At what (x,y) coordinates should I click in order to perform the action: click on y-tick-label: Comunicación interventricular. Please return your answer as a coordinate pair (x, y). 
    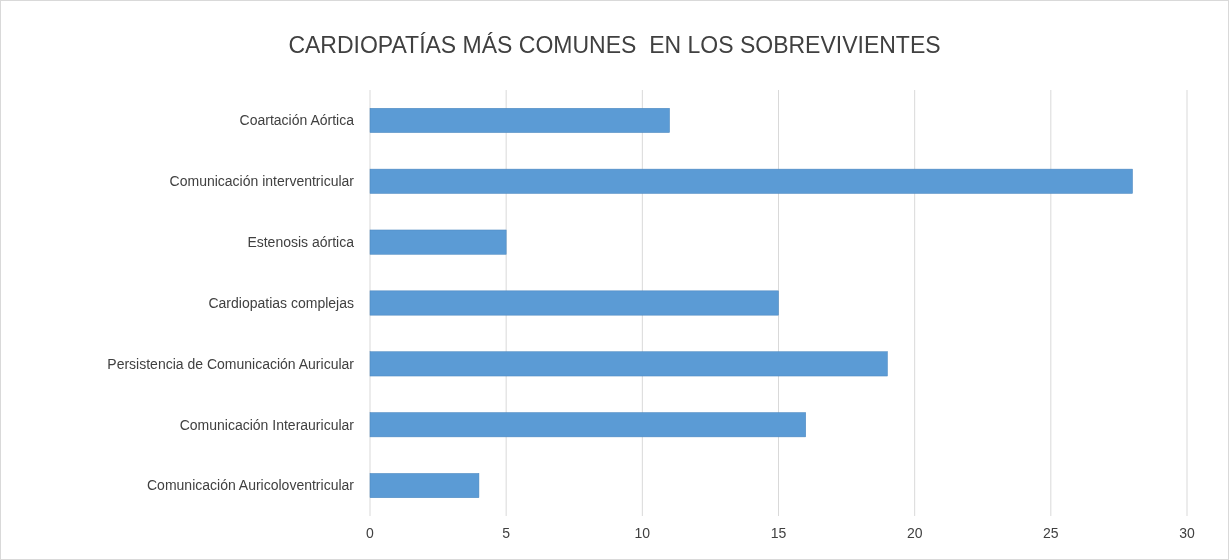
    Looking at the image, I should click on (262, 181).